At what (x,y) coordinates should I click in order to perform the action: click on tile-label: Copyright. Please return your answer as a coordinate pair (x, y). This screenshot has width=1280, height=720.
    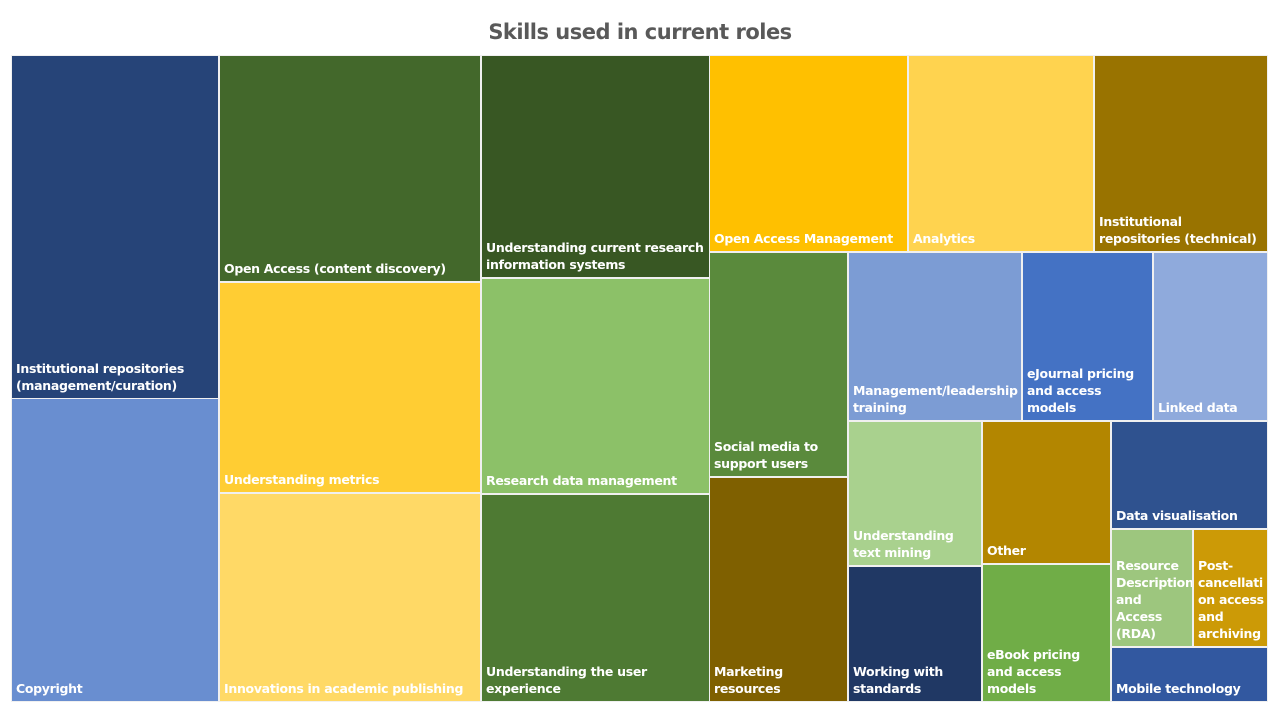
    Looking at the image, I should click on (49, 688).